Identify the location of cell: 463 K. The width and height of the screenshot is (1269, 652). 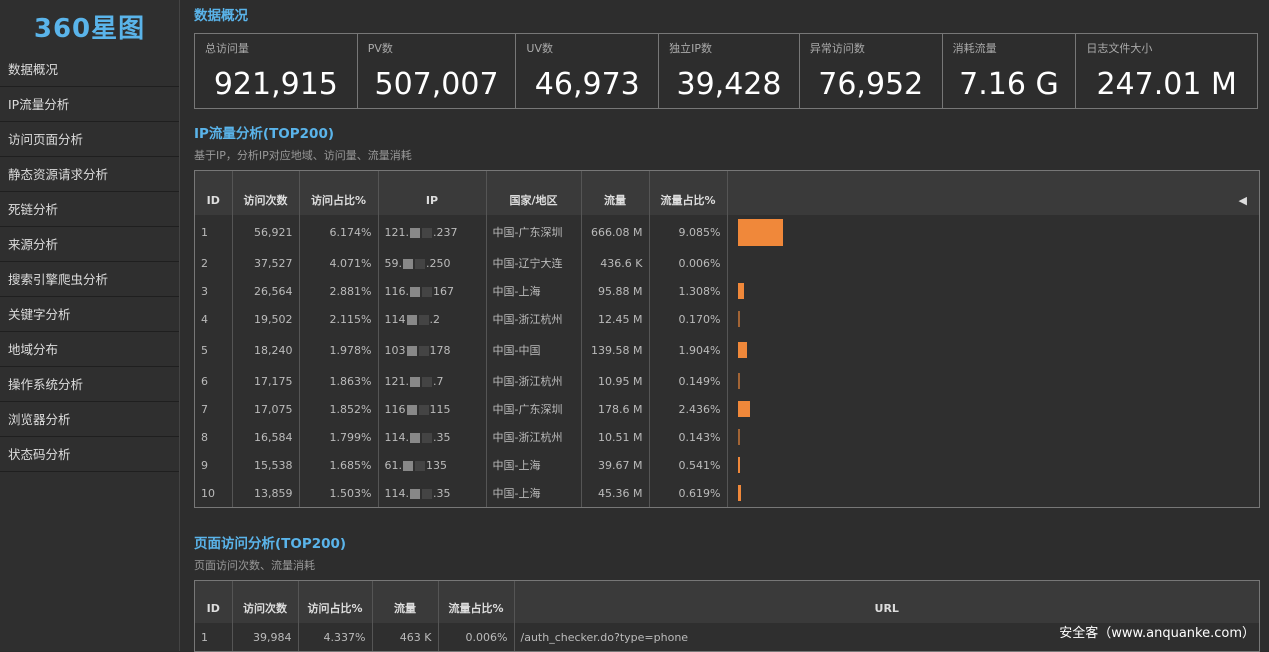
(405, 637).